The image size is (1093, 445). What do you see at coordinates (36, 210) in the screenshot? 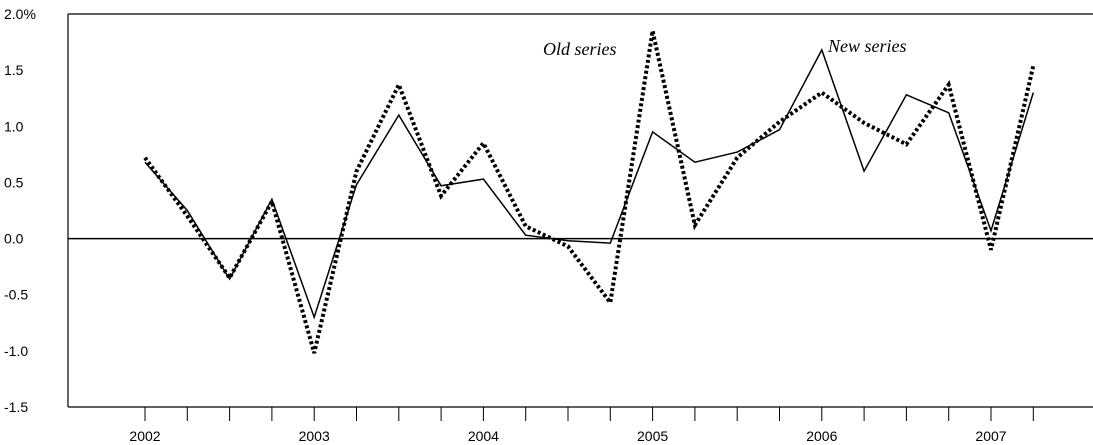
I see `y-axis: 2.0% 1.5 1.0 0.5 0.0 -0.5 -1.0 -1.5` at bounding box center [36, 210].